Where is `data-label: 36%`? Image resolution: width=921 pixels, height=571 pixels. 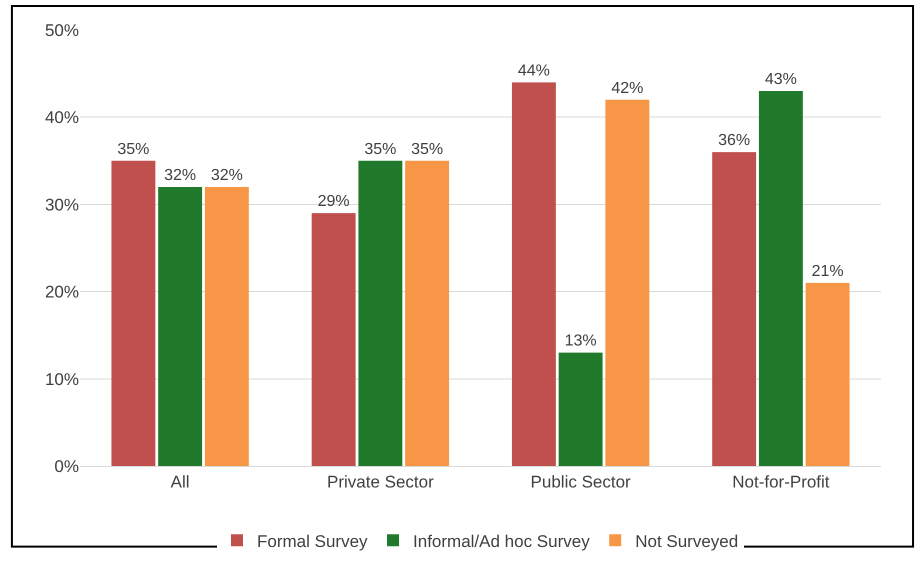
data-label: 36% is located at coordinates (734, 141).